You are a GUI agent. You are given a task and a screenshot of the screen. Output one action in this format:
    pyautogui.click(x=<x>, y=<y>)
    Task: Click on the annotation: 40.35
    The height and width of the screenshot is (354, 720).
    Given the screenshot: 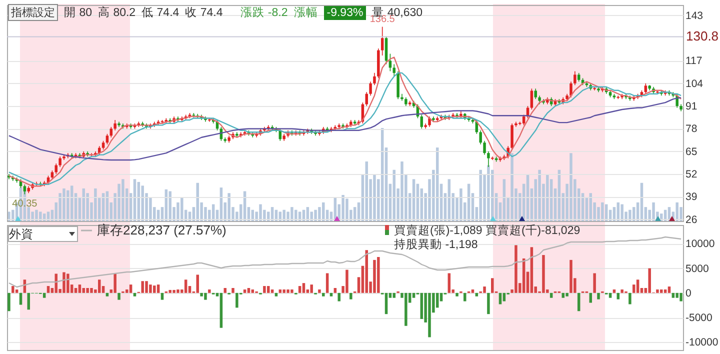 What is the action you would take?
    pyautogui.click(x=25, y=204)
    